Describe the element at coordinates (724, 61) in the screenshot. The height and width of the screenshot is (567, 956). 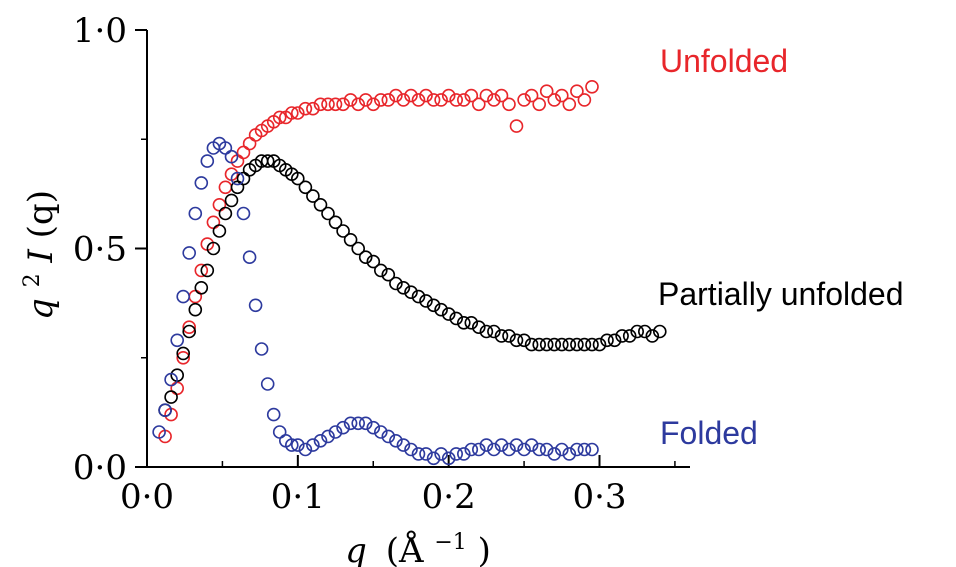
I see `series-label: Unfolded` at that location.